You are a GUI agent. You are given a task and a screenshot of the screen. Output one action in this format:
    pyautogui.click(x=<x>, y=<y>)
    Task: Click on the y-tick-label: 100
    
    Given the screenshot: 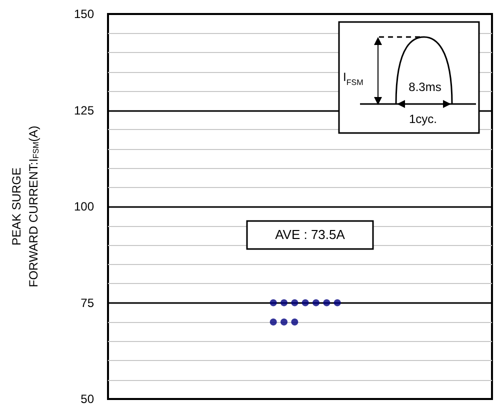 What is the action you would take?
    pyautogui.click(x=84, y=207)
    